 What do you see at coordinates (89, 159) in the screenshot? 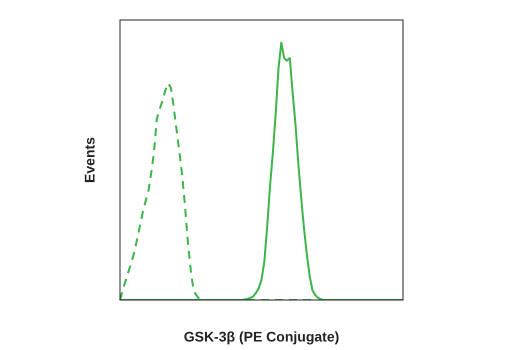
I see `y-axis-title: Events` at bounding box center [89, 159].